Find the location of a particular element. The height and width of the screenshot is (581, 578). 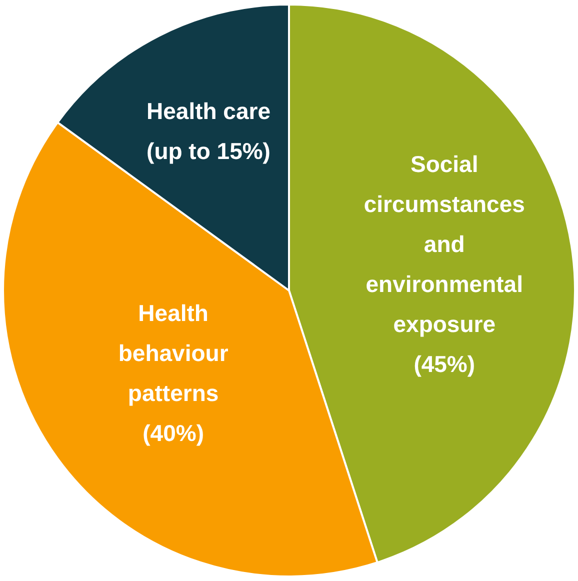

data-label: (40%) is located at coordinates (173, 433).